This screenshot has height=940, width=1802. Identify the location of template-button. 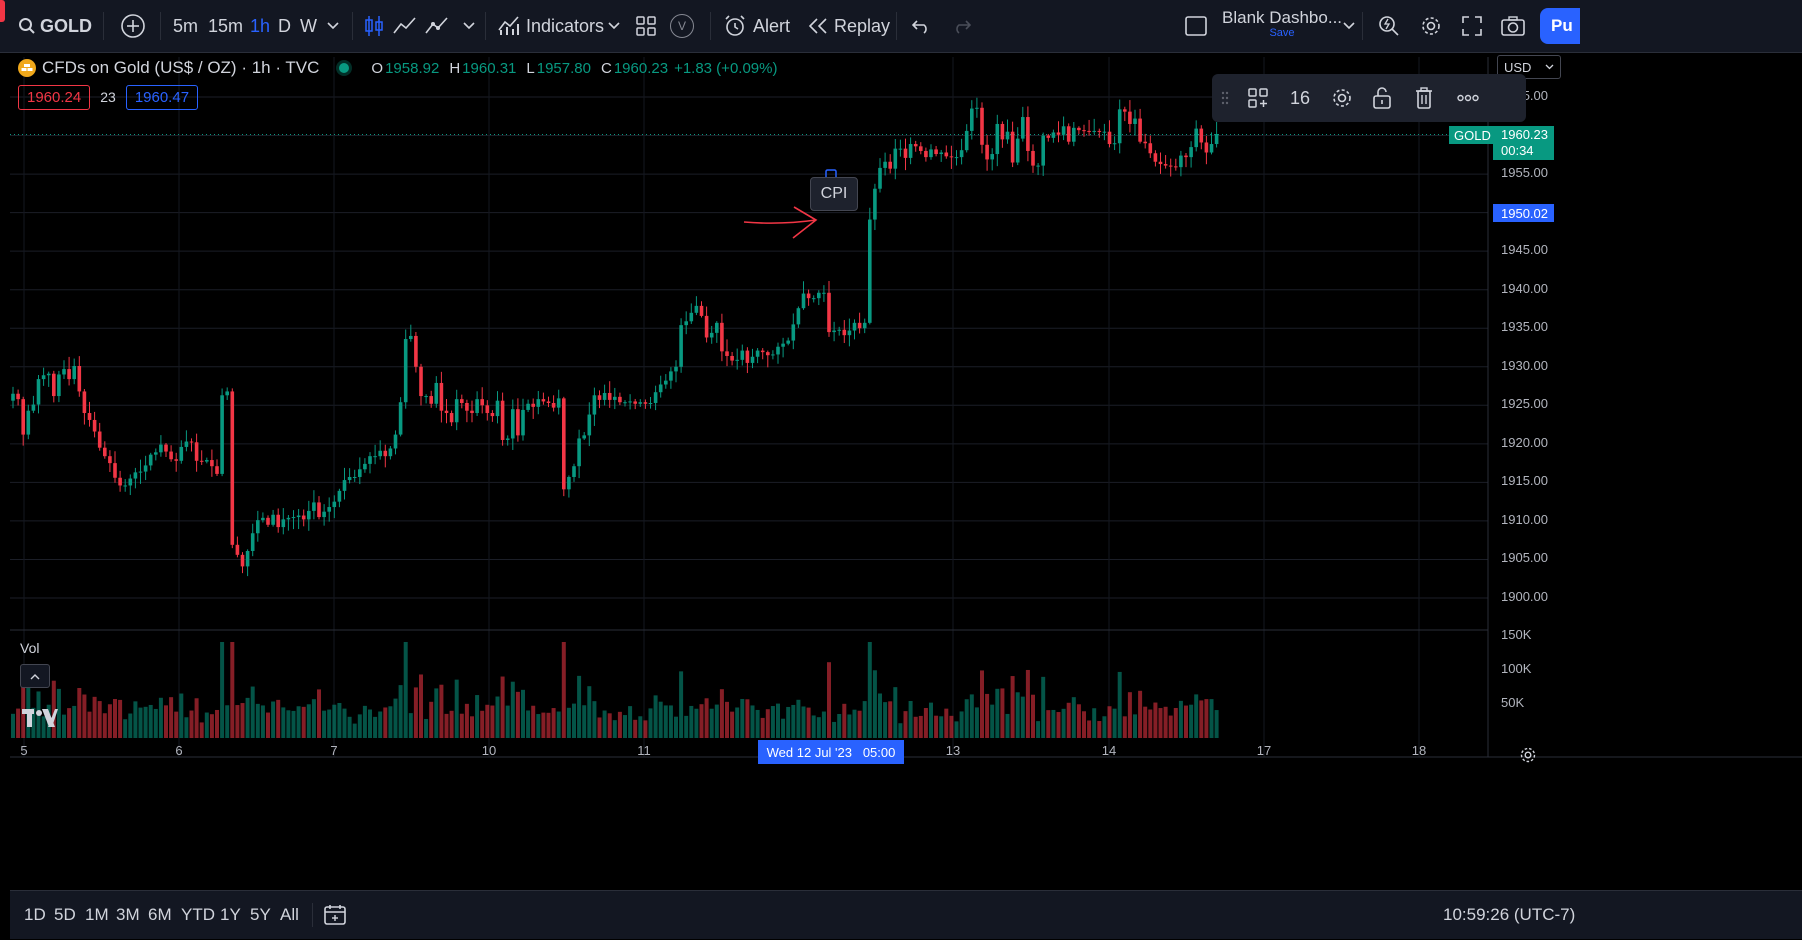
(1258, 98).